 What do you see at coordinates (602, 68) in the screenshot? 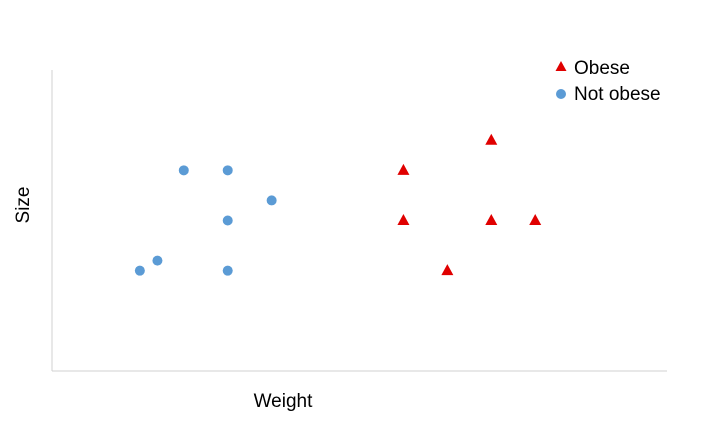
I see `legend-label-obese: Obese` at bounding box center [602, 68].